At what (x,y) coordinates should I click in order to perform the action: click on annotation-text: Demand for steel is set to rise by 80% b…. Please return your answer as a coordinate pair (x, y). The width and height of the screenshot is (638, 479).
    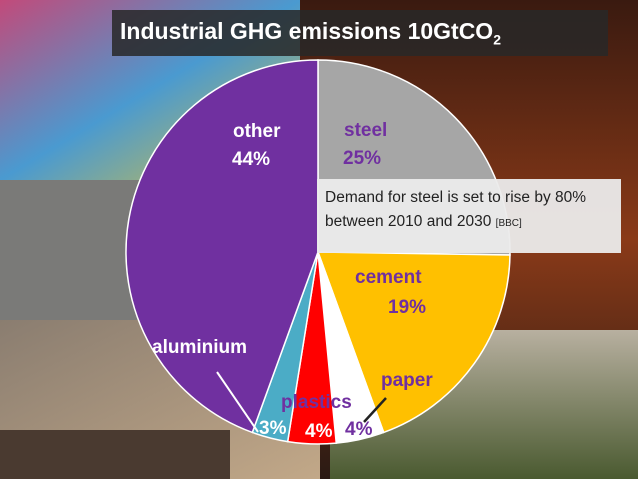
    Looking at the image, I should click on (473, 211).